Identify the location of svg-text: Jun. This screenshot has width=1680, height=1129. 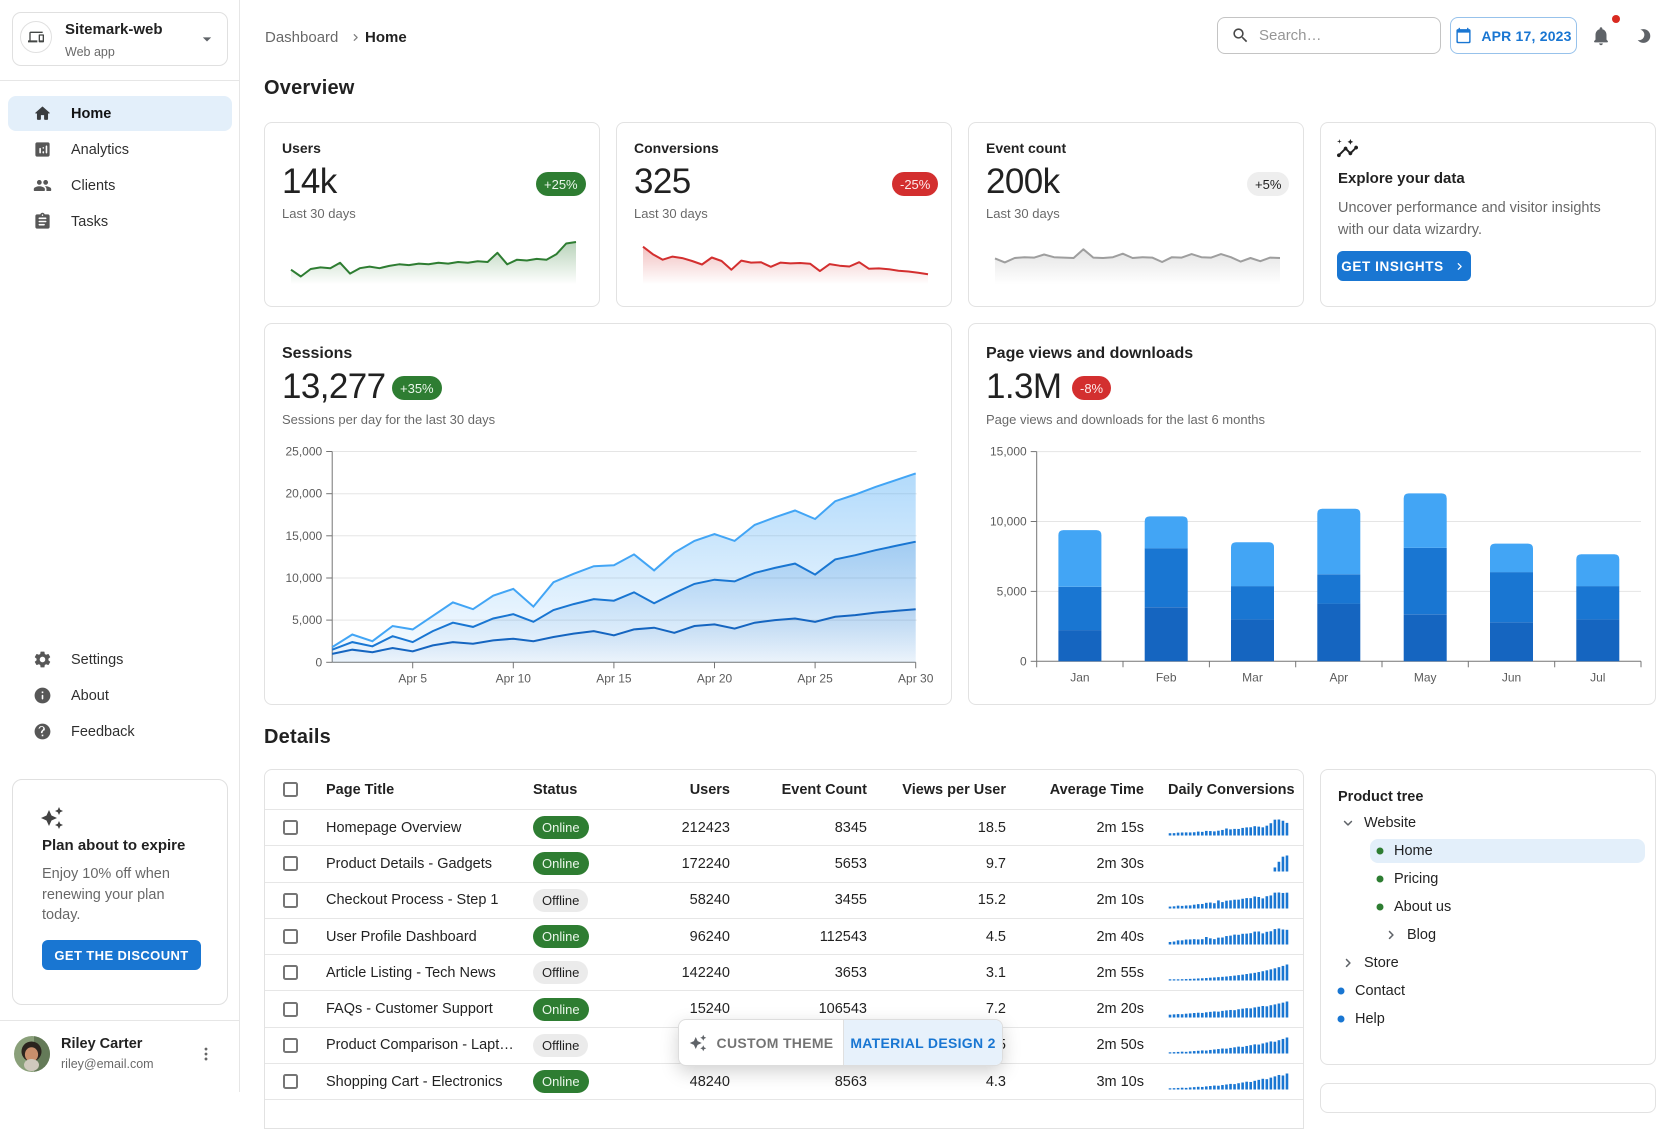
(1511, 677).